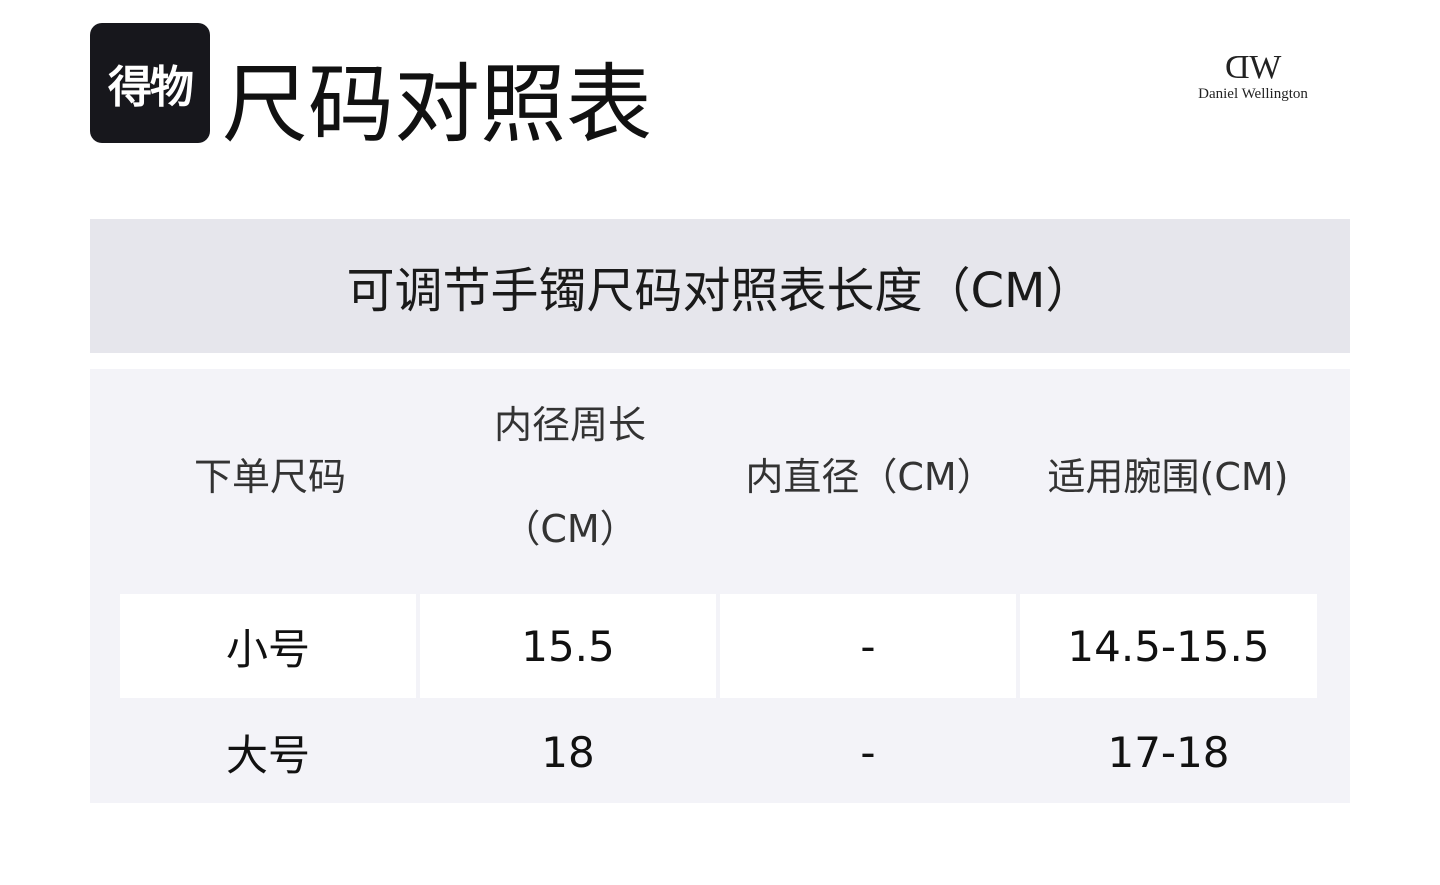 Image resolution: width=1440 pixels, height=885 pixels. What do you see at coordinates (1254, 67) in the screenshot?
I see `dw-monogram: DW` at bounding box center [1254, 67].